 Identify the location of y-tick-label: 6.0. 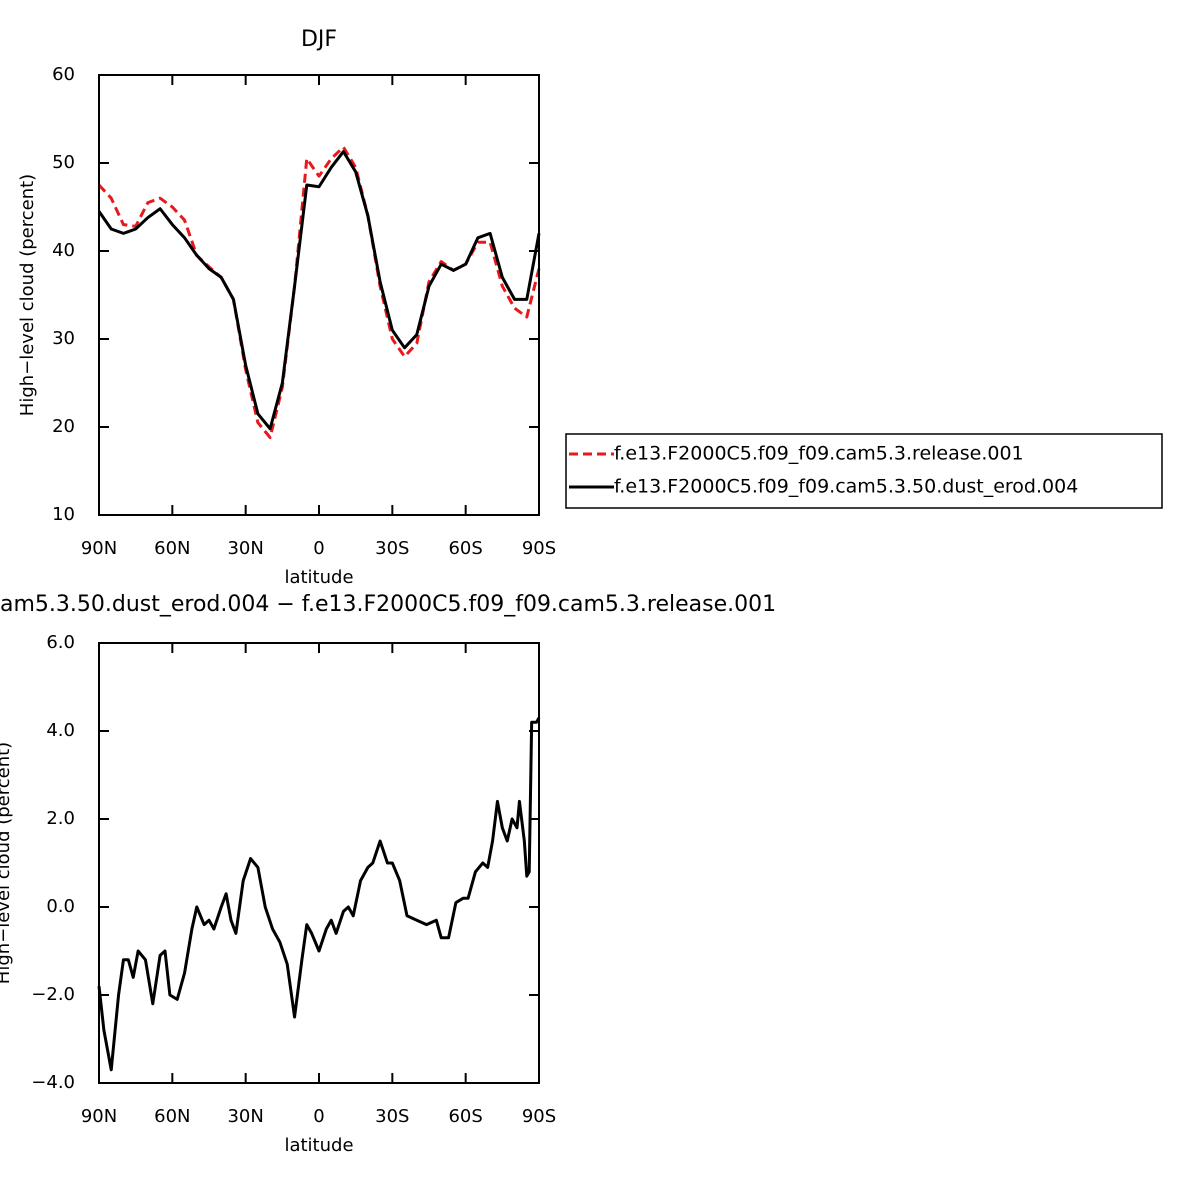
(60, 642).